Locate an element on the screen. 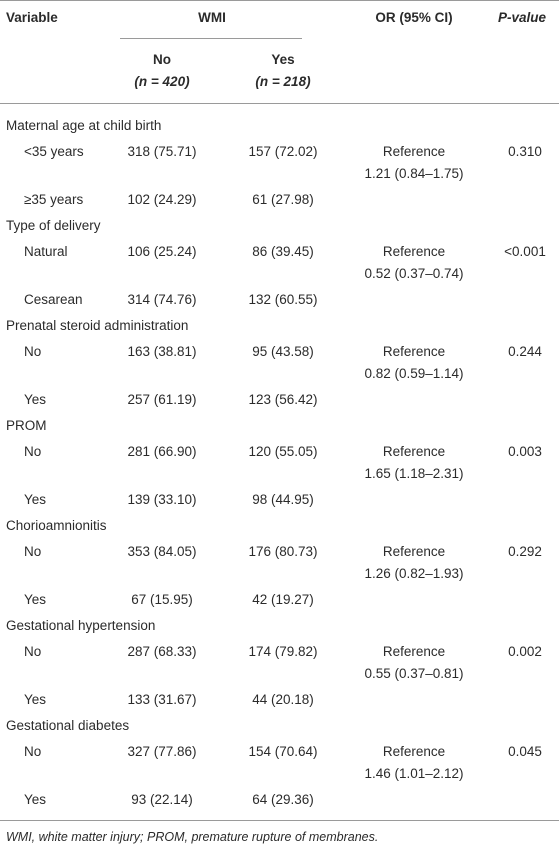  cell-no: 314 (74.76) is located at coordinates (162, 299).